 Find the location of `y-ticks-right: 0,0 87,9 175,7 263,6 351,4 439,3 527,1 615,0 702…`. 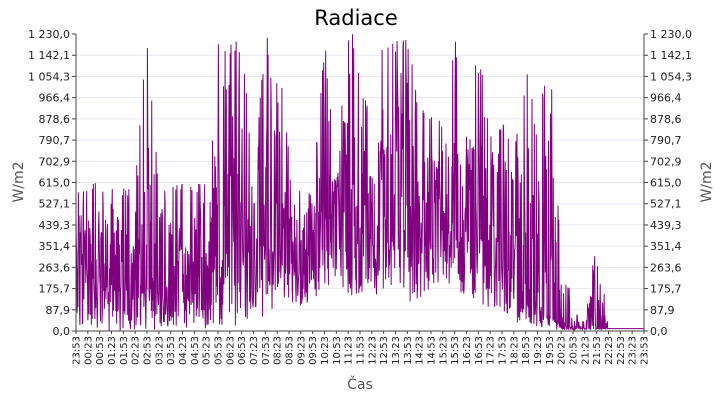

y-ticks-right: 0,0 87,9 175,7 263,6 351,4 439,3 527,1 615,0 702… is located at coordinates (668, 183).